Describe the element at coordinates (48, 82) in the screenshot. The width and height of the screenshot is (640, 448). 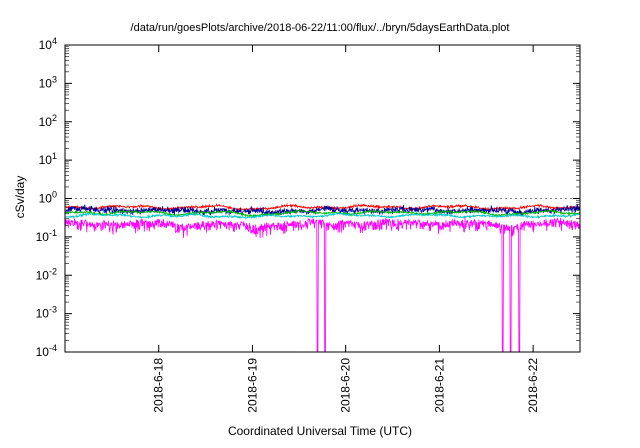
I see `y-tick-label: 10³` at that location.